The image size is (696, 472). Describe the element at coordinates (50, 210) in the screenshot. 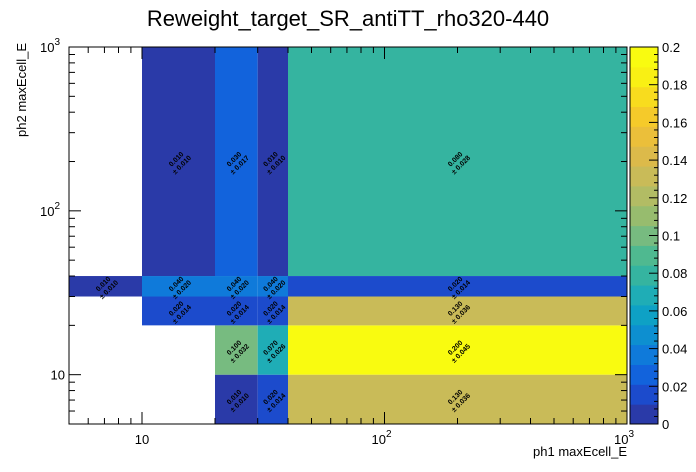

I see `y-tick-label: 10²` at that location.